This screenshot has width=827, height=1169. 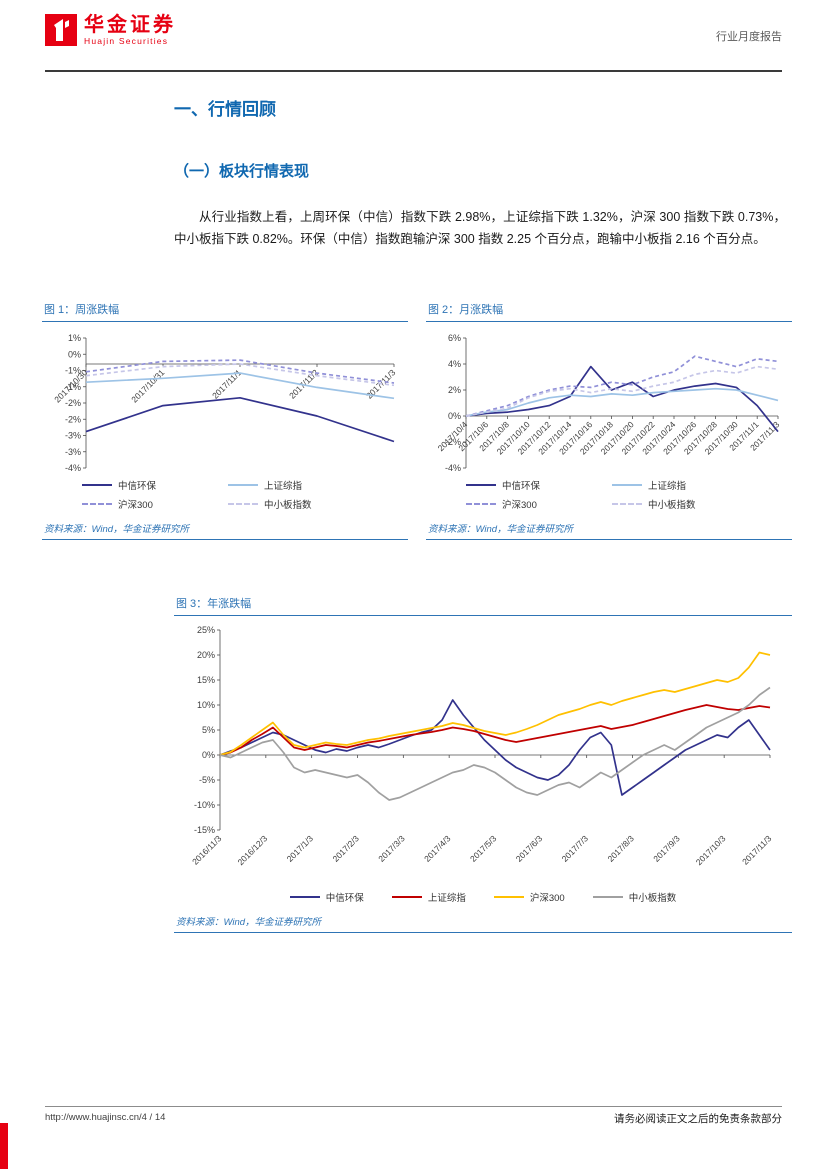 What do you see at coordinates (105, 1117) in the screenshot?
I see `footer-url: http://www.huajinsc.cn/4 / 14` at bounding box center [105, 1117].